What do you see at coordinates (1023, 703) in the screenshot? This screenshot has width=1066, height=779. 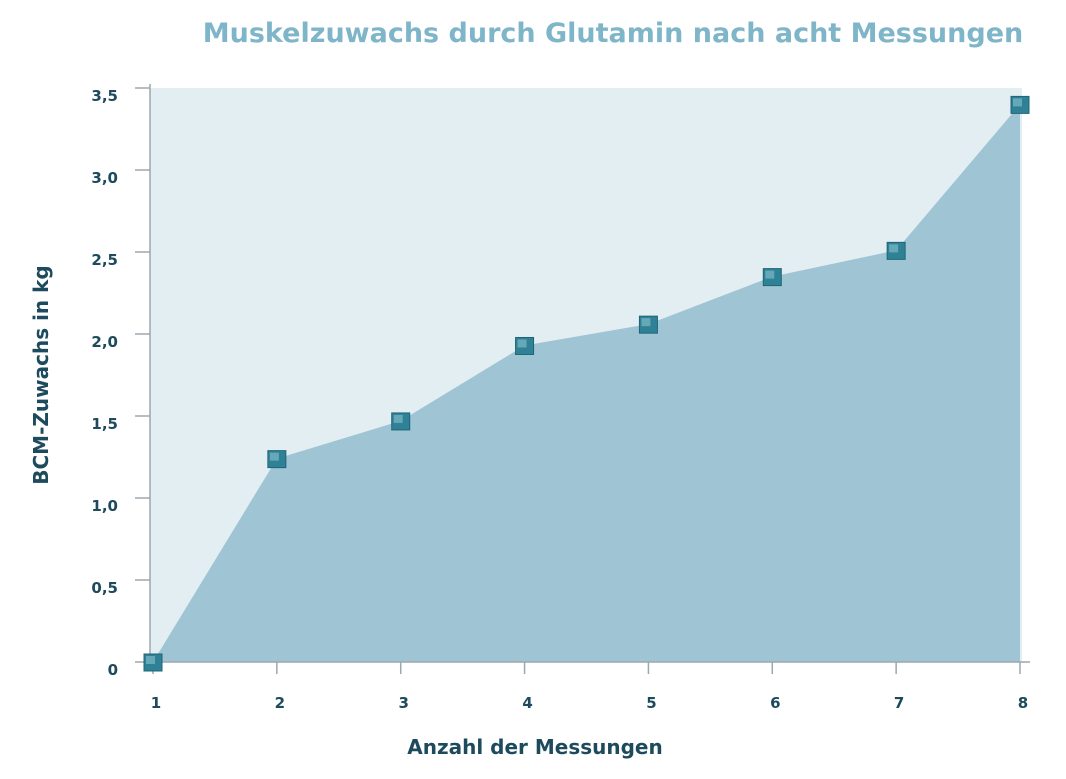 I see `x-tick-label: 8` at bounding box center [1023, 703].